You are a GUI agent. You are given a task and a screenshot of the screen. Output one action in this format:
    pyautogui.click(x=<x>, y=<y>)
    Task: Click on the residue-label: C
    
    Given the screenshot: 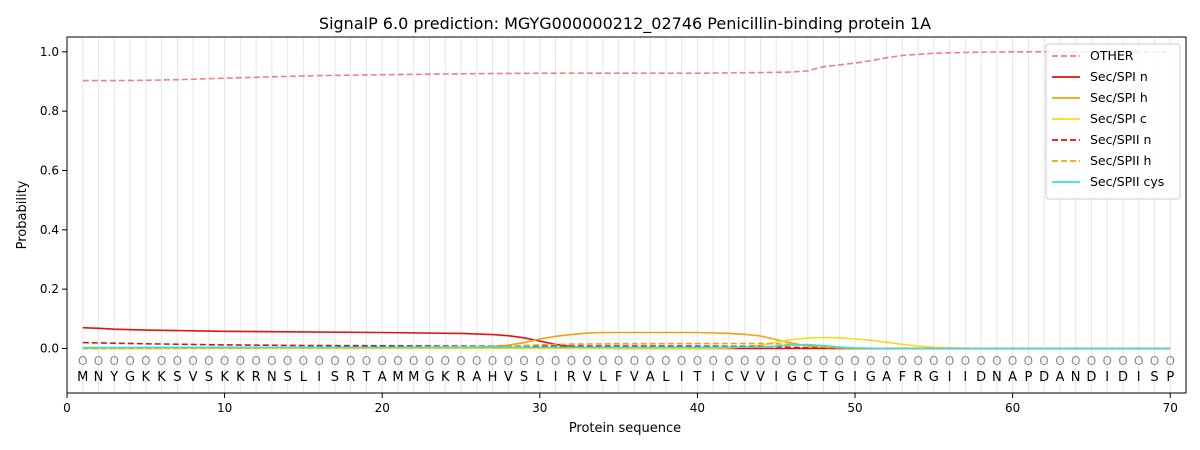 What is the action you would take?
    pyautogui.click(x=807, y=377)
    